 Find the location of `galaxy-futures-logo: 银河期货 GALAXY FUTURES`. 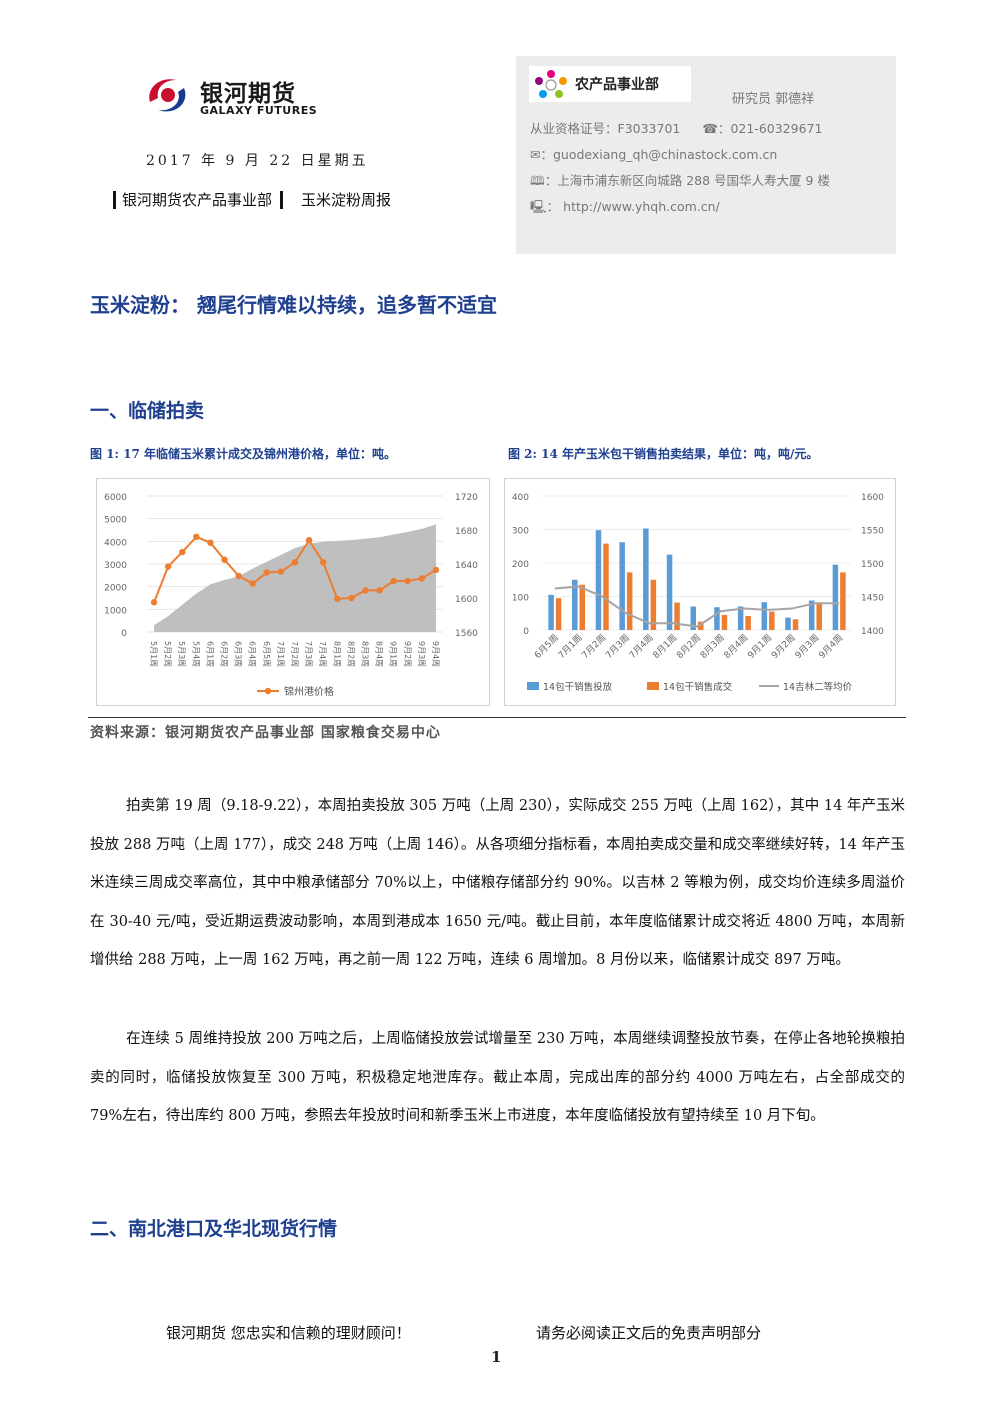

galaxy-futures-logo: 银河期货 GALAXY FUTURES is located at coordinates (237, 95).